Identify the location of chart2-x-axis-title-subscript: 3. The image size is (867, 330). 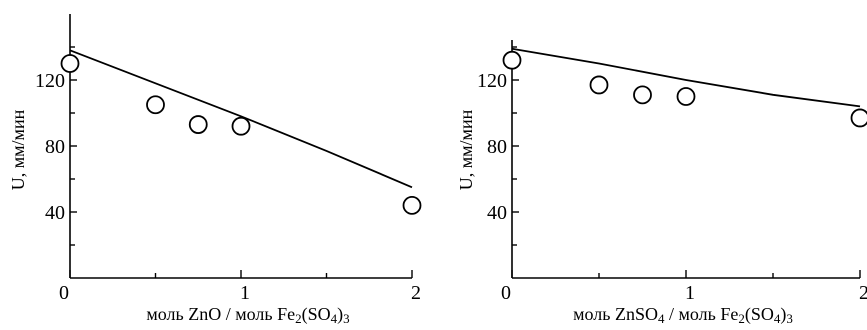
(789, 318).